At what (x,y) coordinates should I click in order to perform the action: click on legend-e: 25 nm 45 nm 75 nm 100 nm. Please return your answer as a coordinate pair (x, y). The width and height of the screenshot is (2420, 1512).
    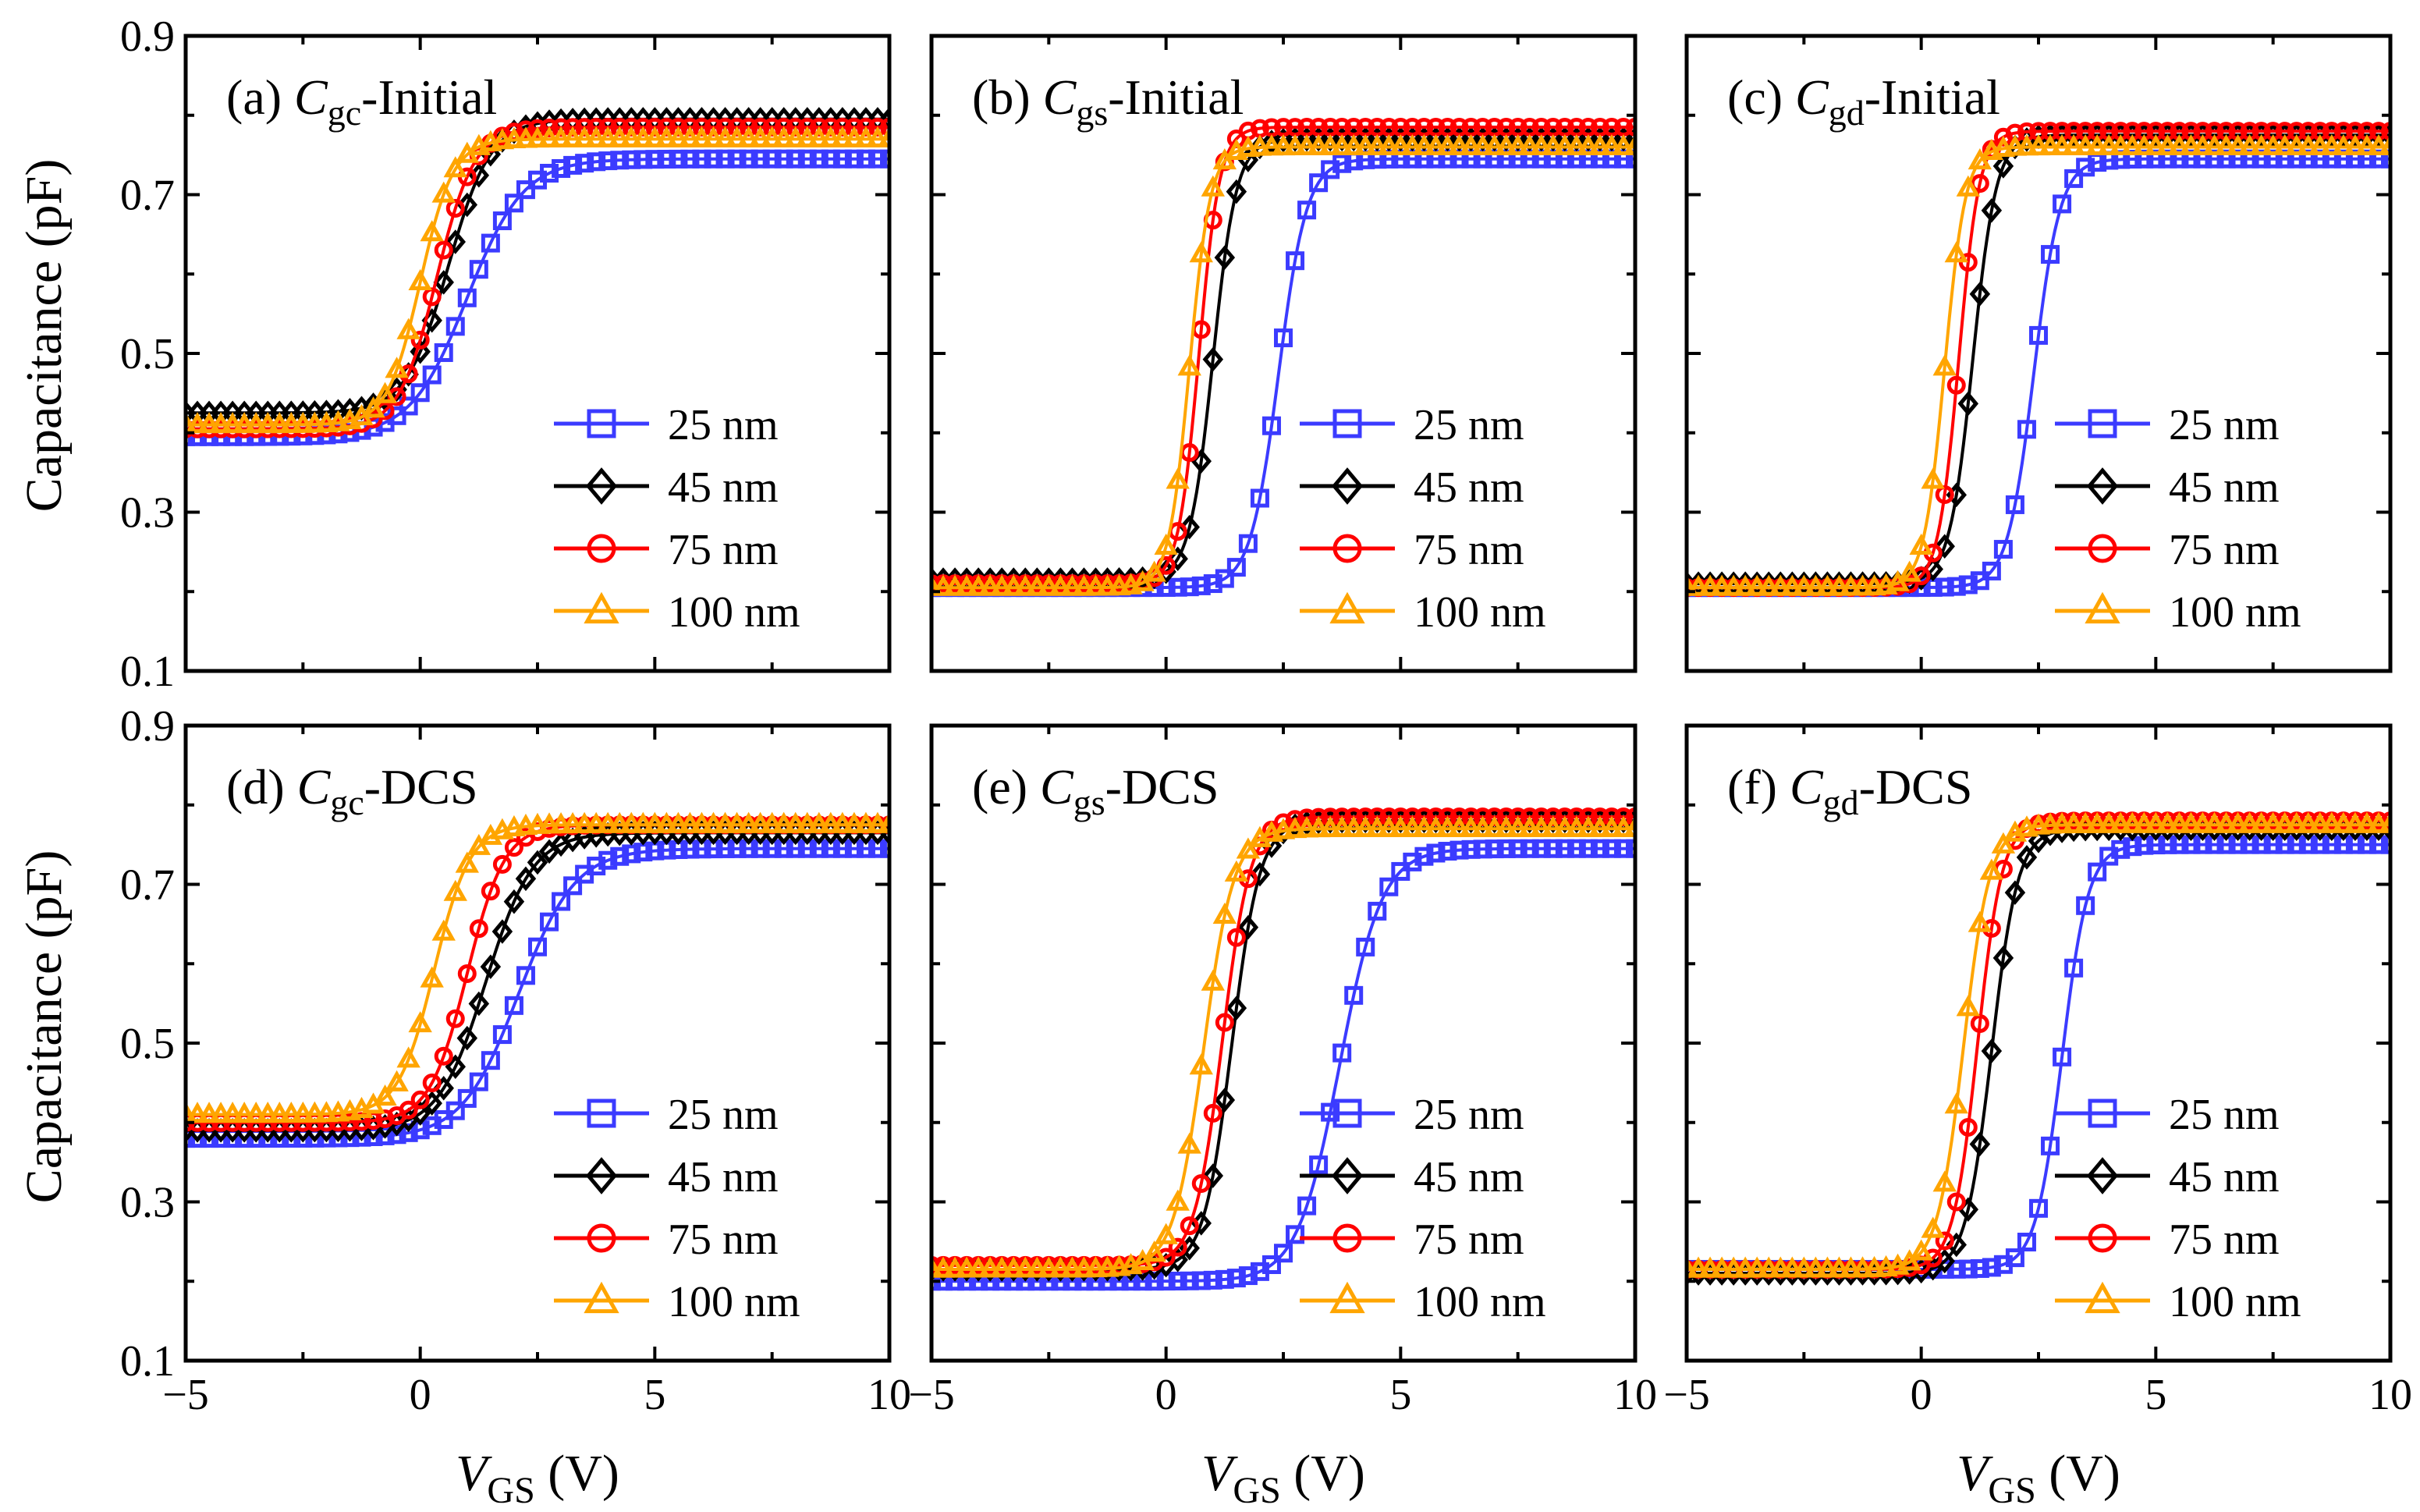
    Looking at the image, I should click on (1423, 1209).